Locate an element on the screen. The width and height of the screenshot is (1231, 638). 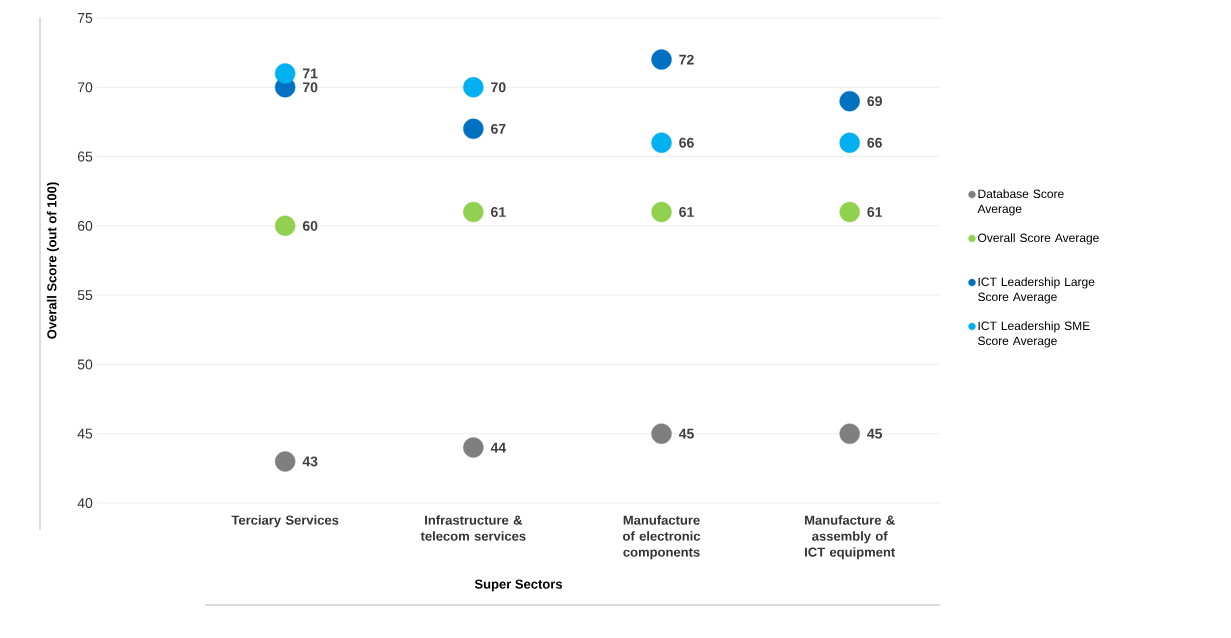
x-tick-label: Manufacture & assembly of ICT equipment is located at coordinates (850, 537).